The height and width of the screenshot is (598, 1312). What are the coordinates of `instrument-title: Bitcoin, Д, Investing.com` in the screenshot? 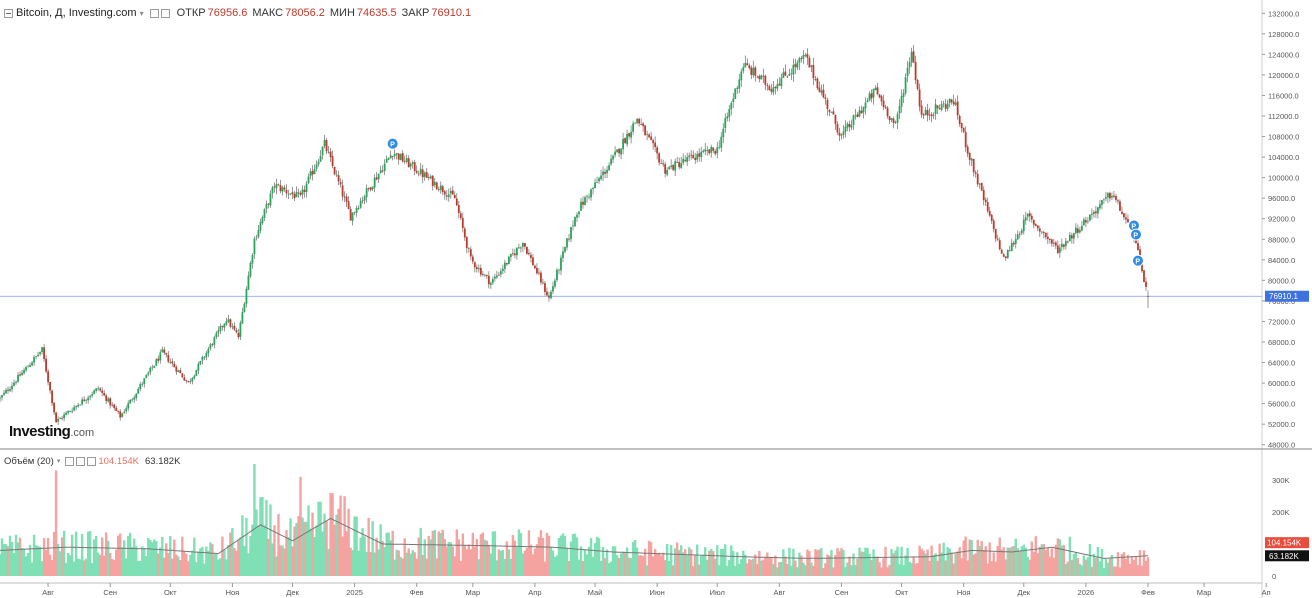 It's located at (76, 13).